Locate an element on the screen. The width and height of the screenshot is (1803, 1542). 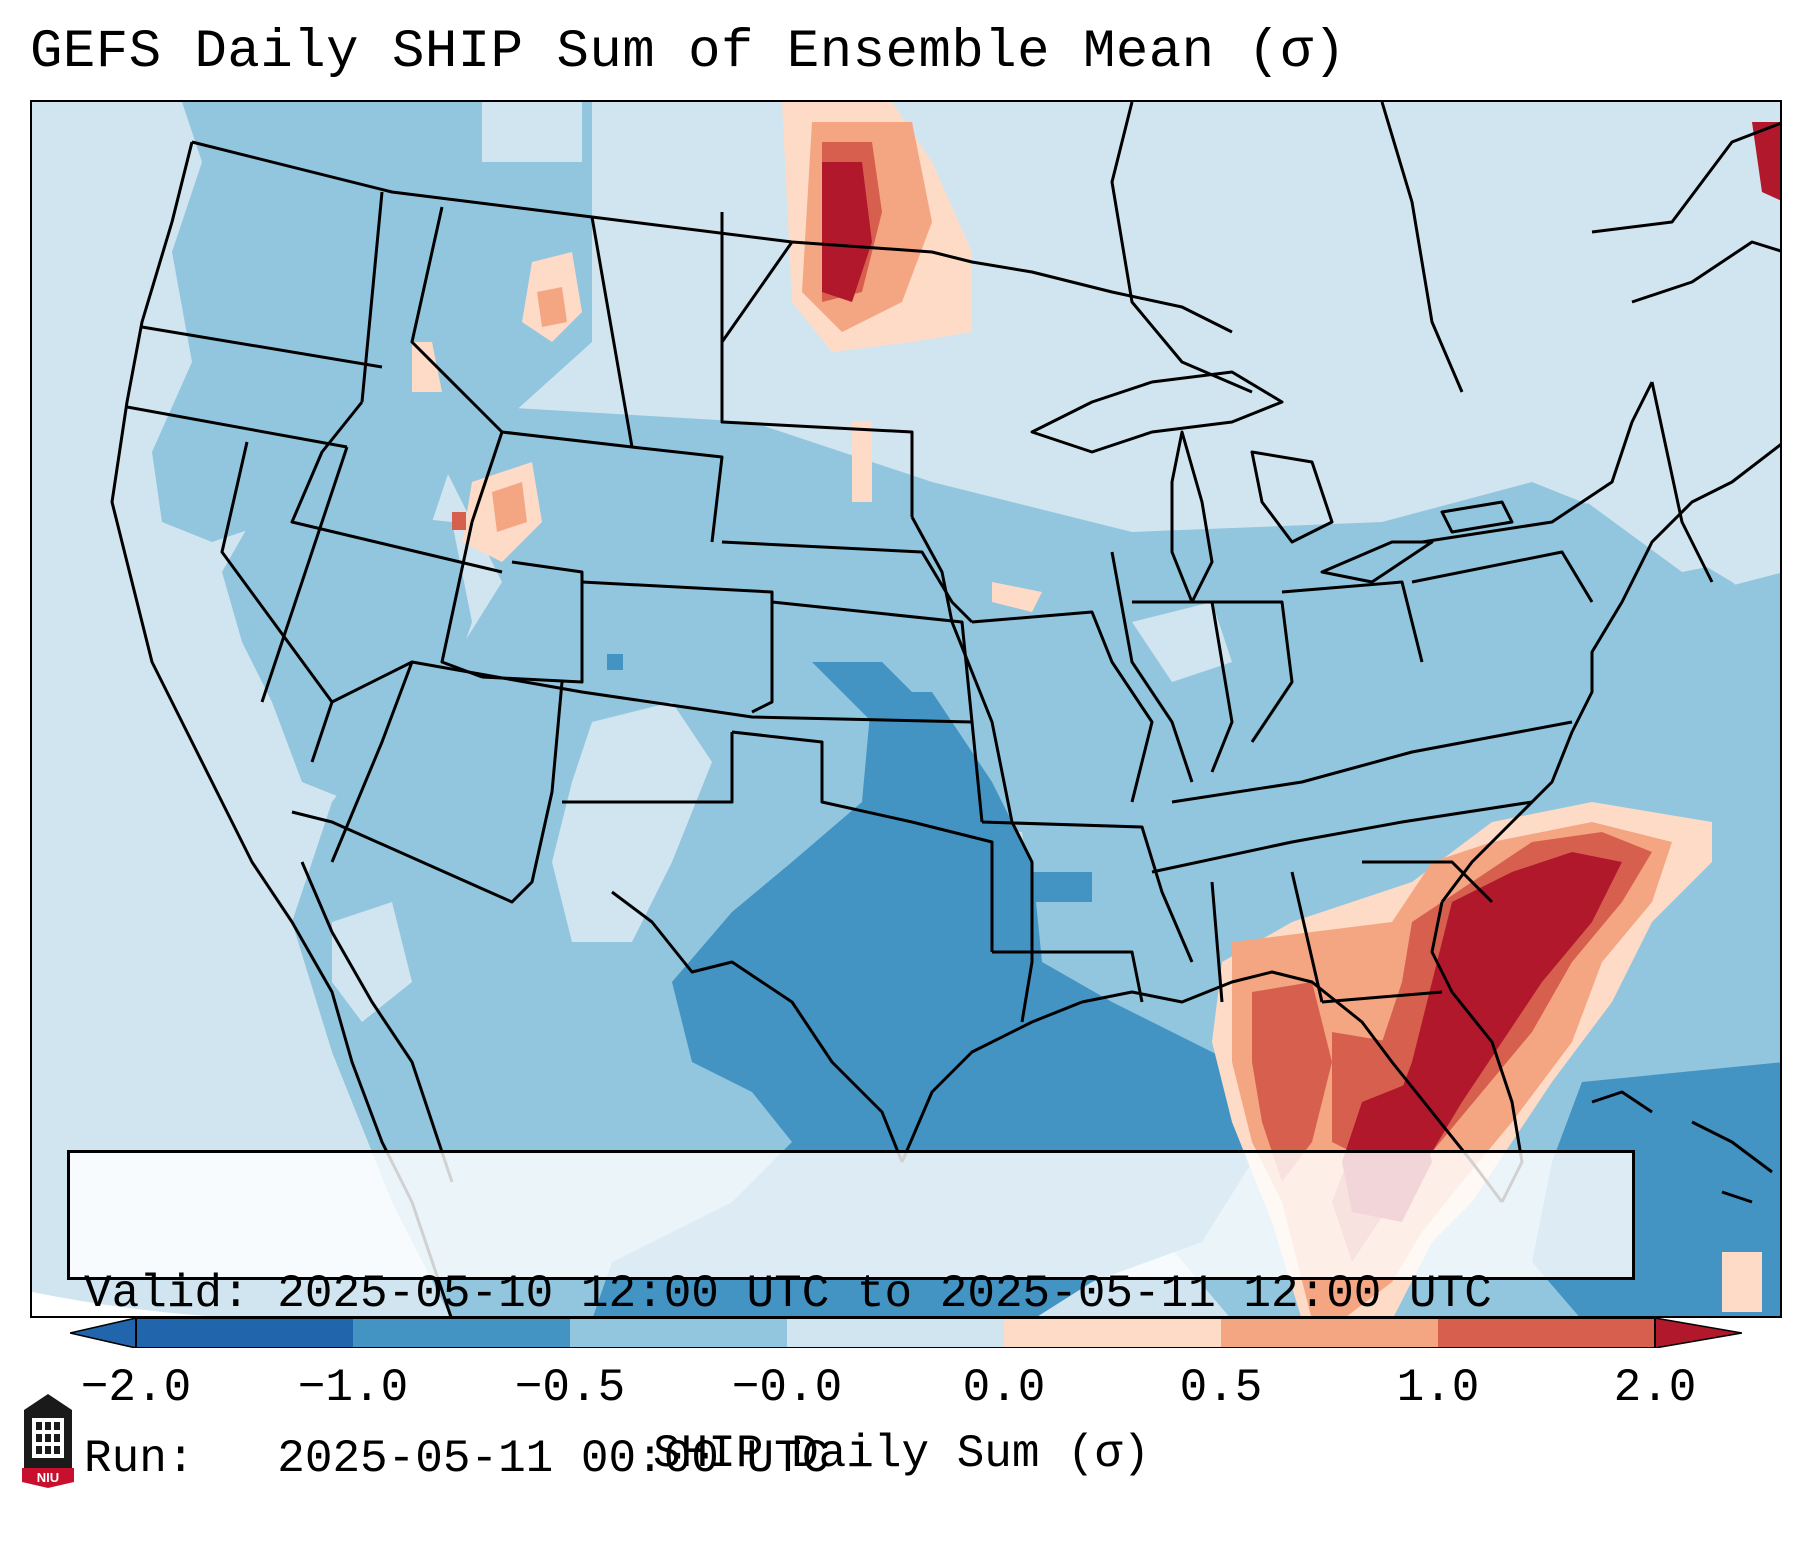
lake-erie is located at coordinates (1377, 562).